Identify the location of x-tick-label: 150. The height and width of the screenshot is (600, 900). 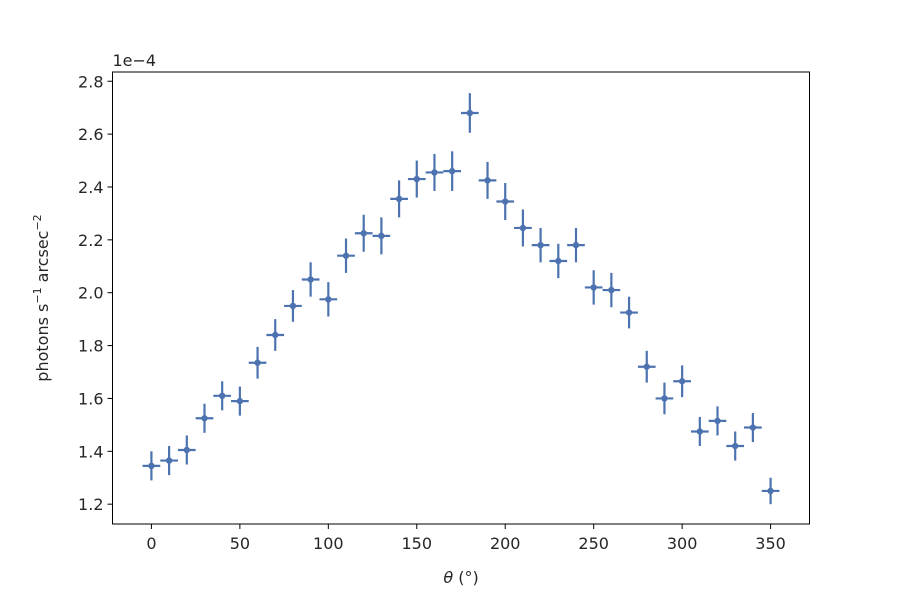
(417, 543).